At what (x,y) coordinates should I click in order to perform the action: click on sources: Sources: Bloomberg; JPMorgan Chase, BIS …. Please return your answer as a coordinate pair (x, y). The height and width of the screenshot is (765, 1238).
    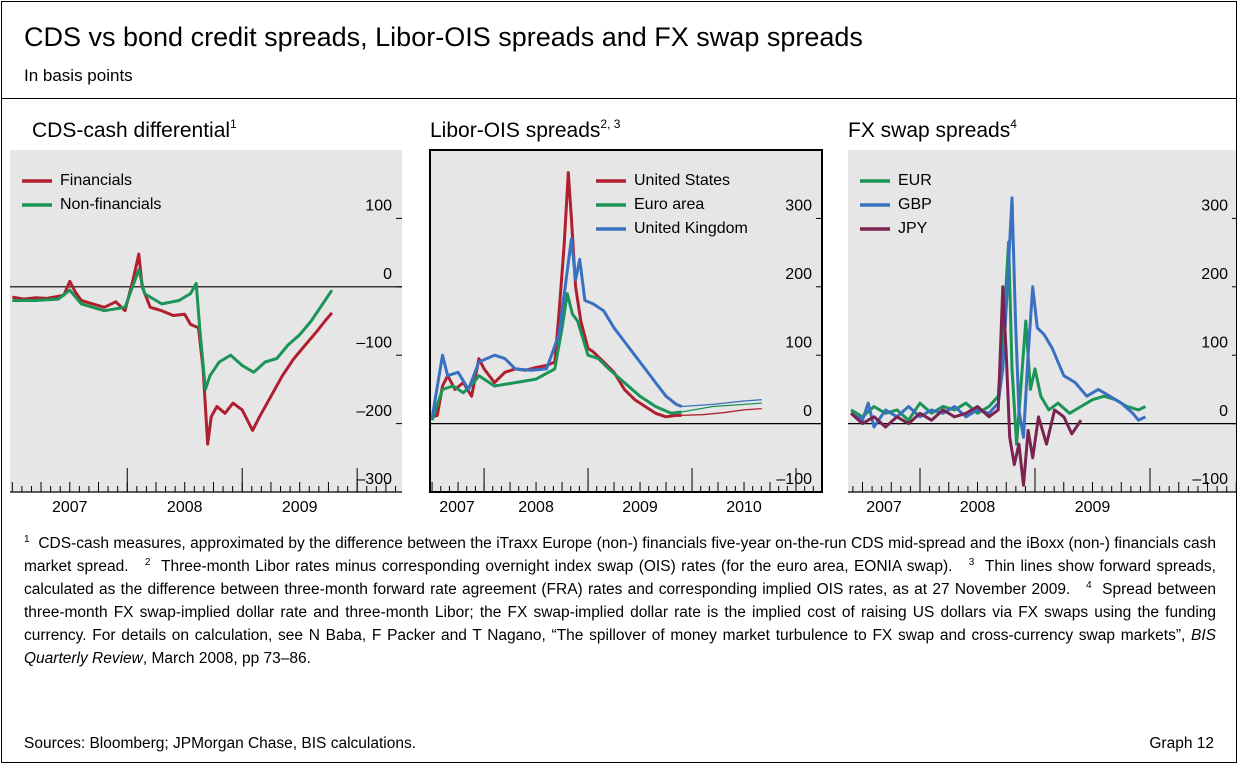
    Looking at the image, I should click on (220, 743).